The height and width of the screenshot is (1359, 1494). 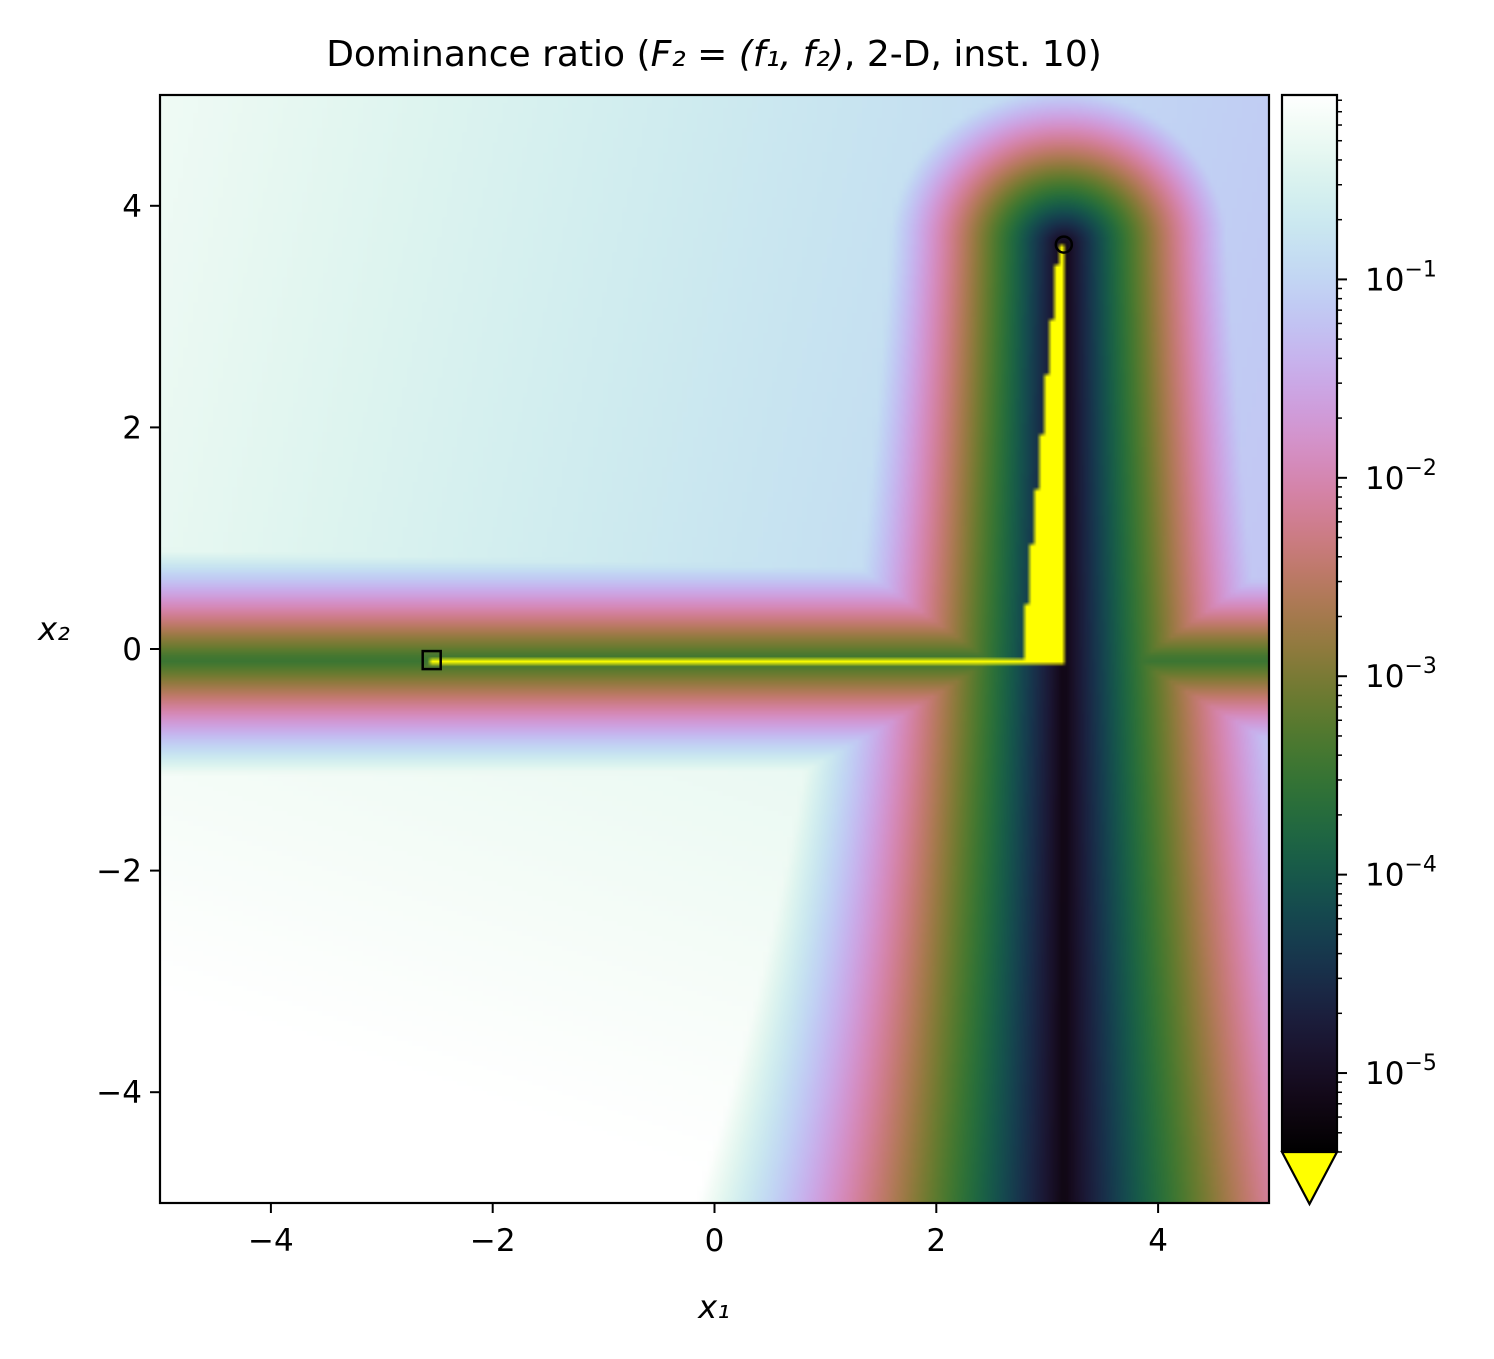 What do you see at coordinates (1158, 1241) in the screenshot?
I see `x-tick-label: 4` at bounding box center [1158, 1241].